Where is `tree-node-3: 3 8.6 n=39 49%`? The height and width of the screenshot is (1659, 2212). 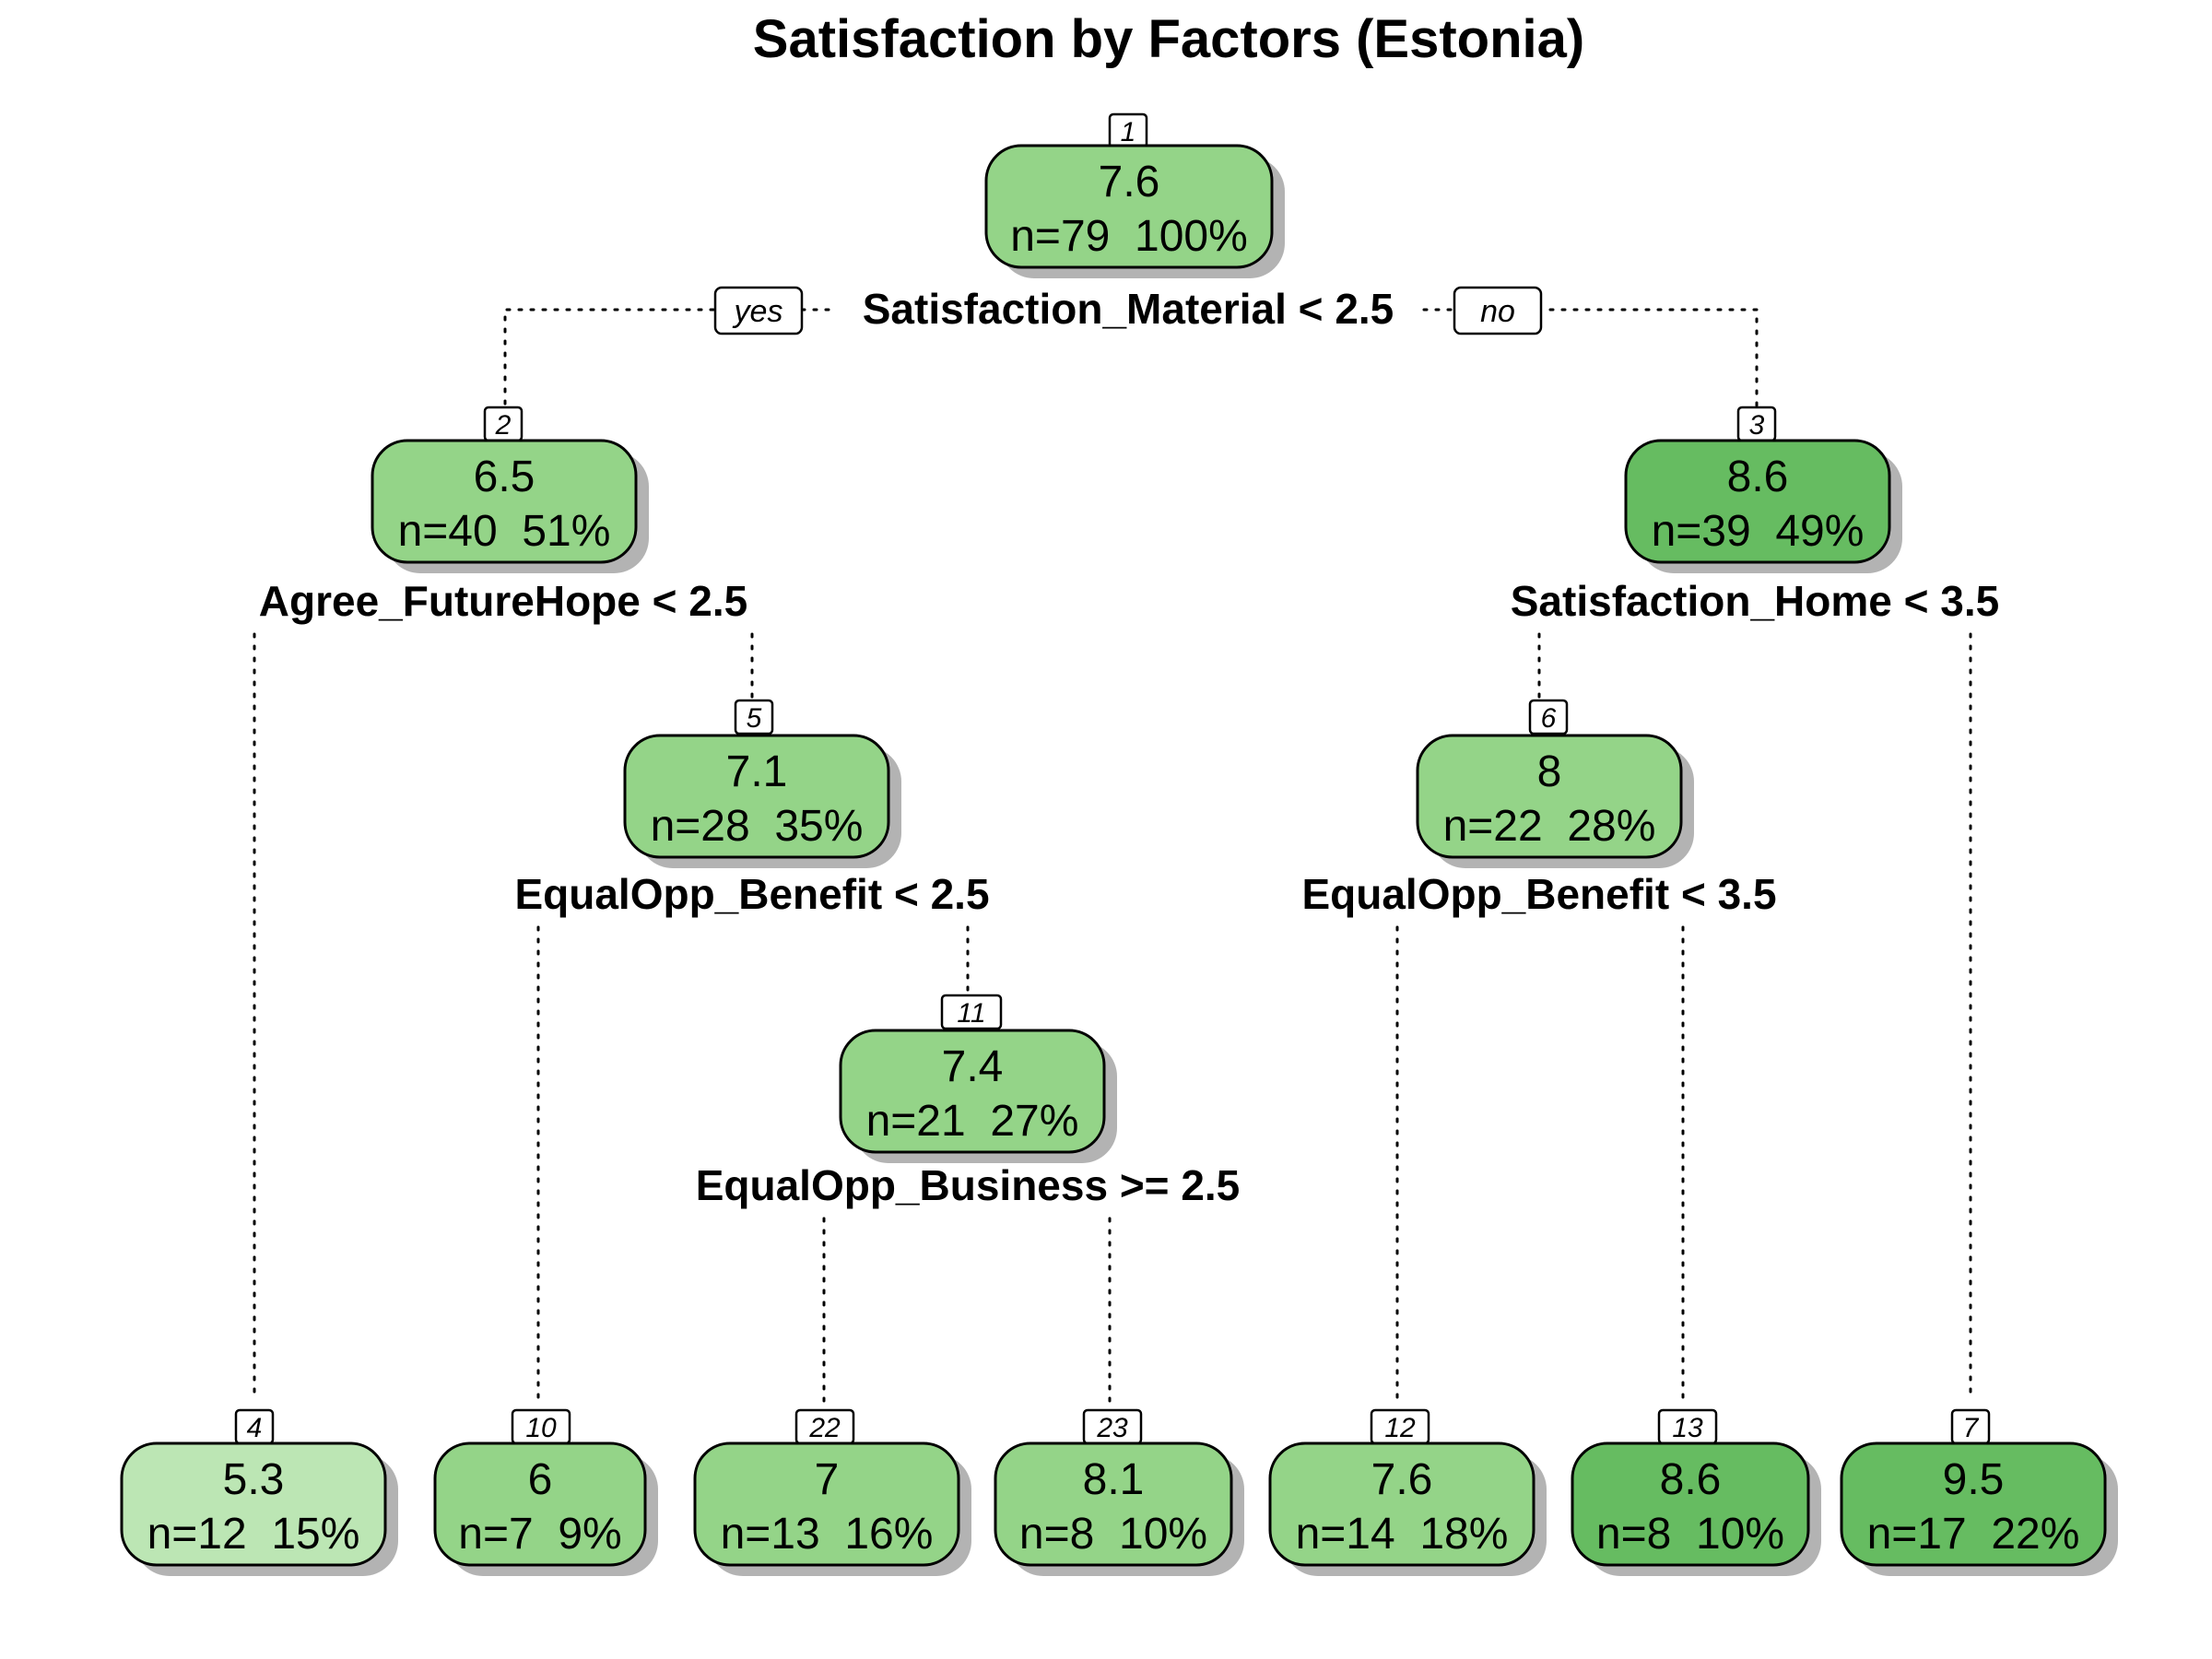 tree-node-3: 3 8.6 n=39 49% is located at coordinates (1763, 489).